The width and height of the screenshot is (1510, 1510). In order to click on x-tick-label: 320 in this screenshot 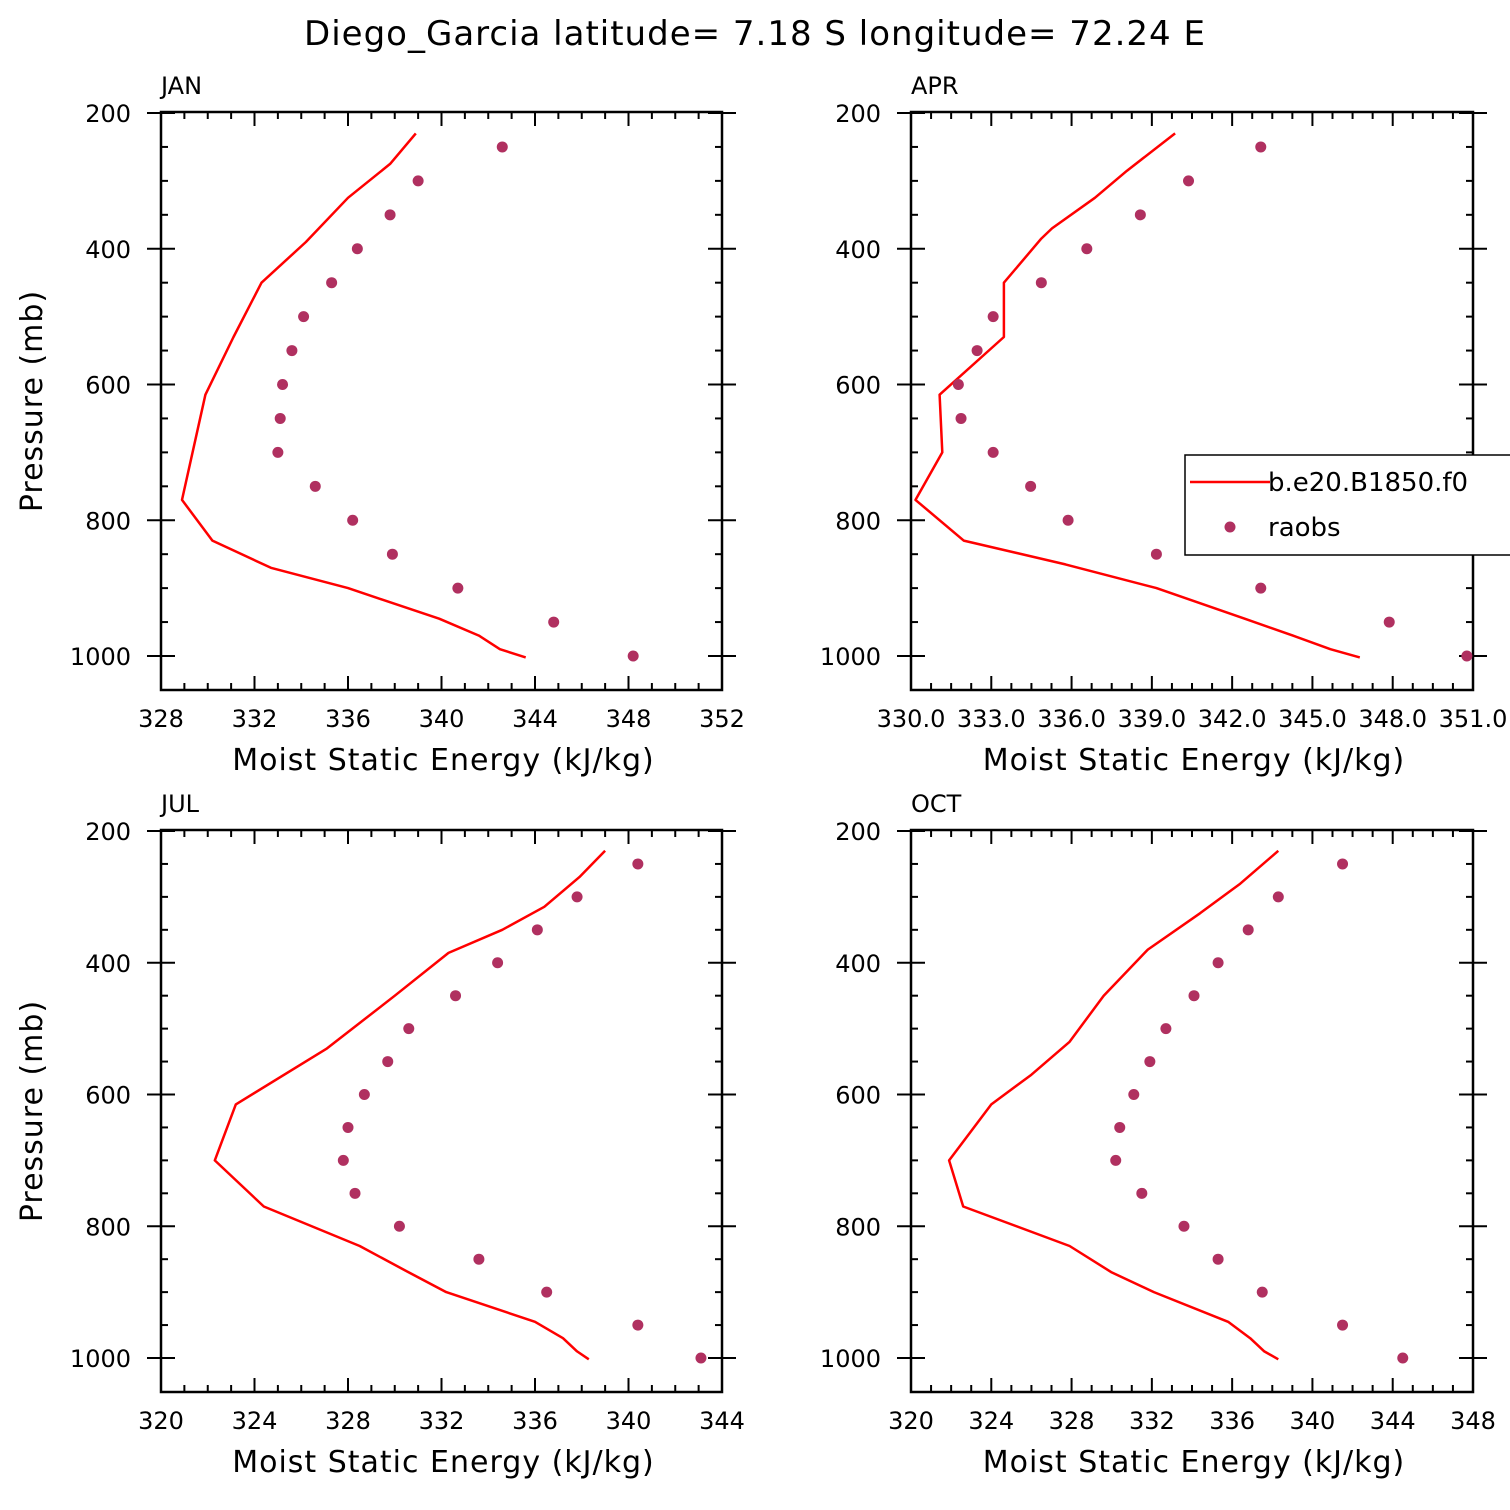, I will do `click(161, 1421)`.